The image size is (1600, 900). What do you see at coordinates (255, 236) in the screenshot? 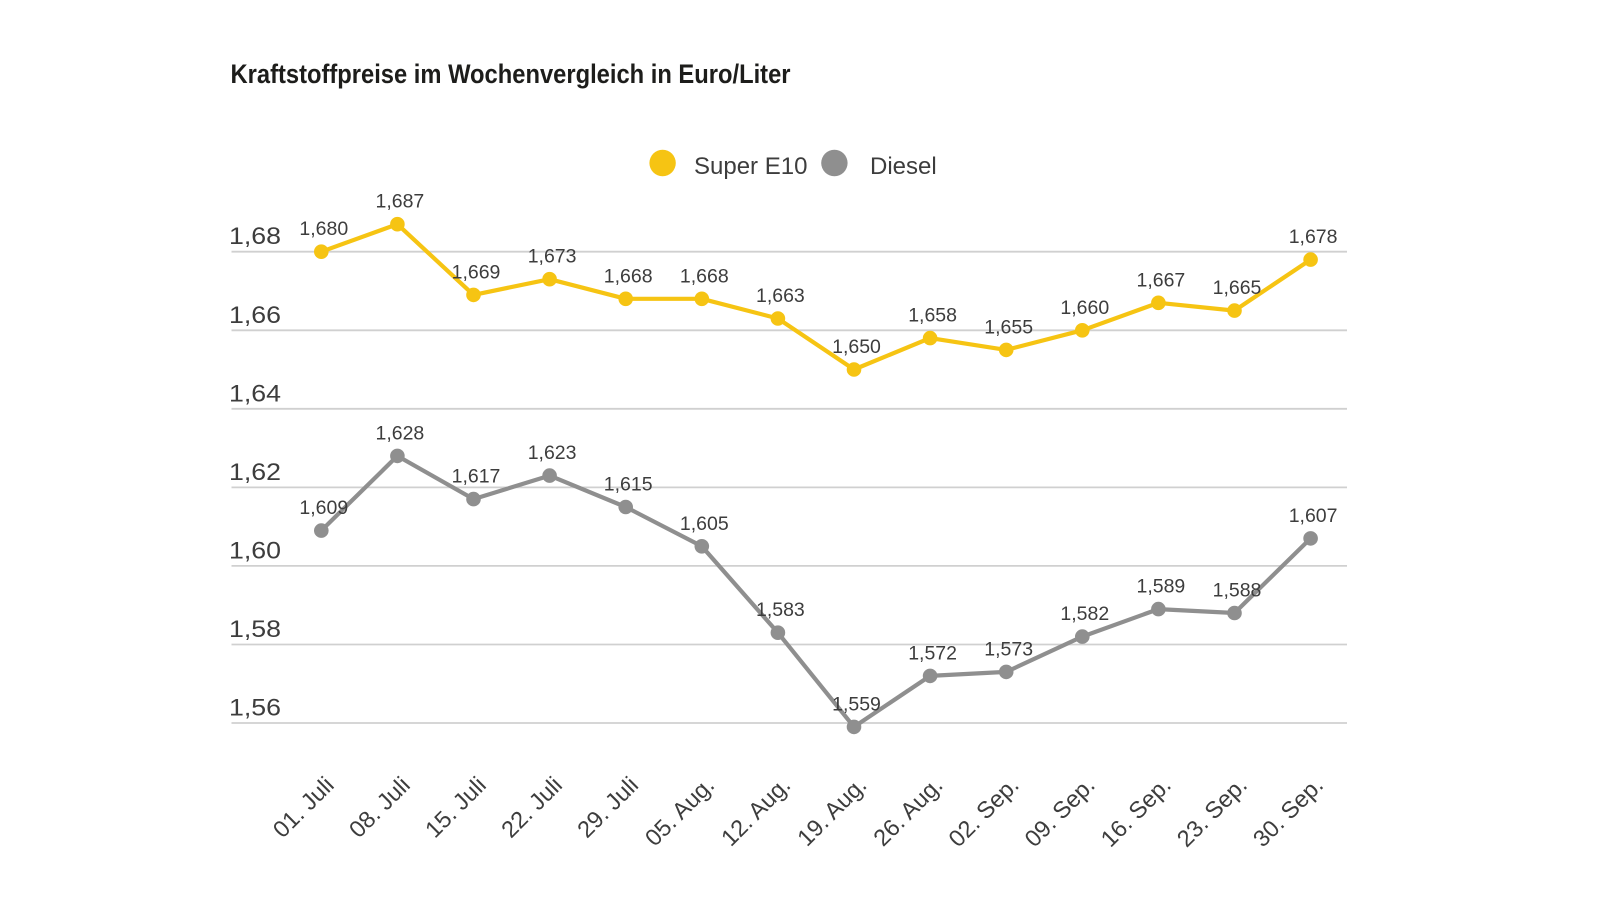
I see `svg-text: 1,68` at bounding box center [255, 236].